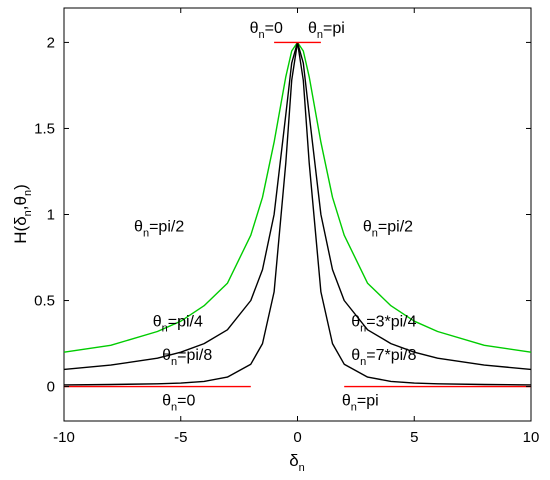 Image resolution: width=550 pixels, height=480 pixels. I want to click on curve-annotation: θn=pi/8, so click(187, 357).